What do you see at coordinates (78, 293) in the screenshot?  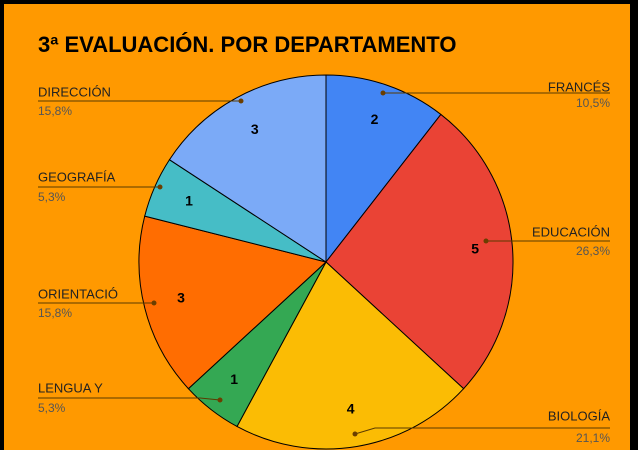 I see `category-label: ORIENTACIÓ` at bounding box center [78, 293].